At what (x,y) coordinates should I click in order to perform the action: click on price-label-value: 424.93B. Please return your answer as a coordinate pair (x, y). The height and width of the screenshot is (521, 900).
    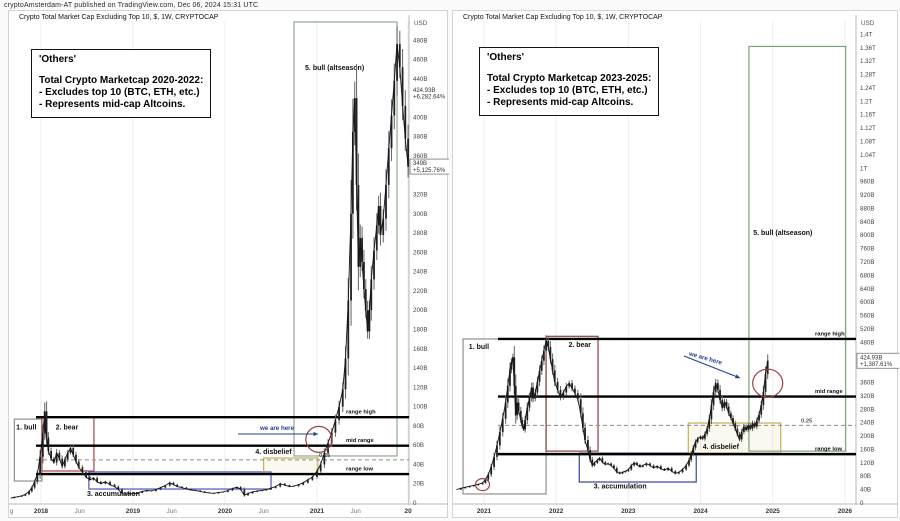
    Looking at the image, I should click on (424, 91).